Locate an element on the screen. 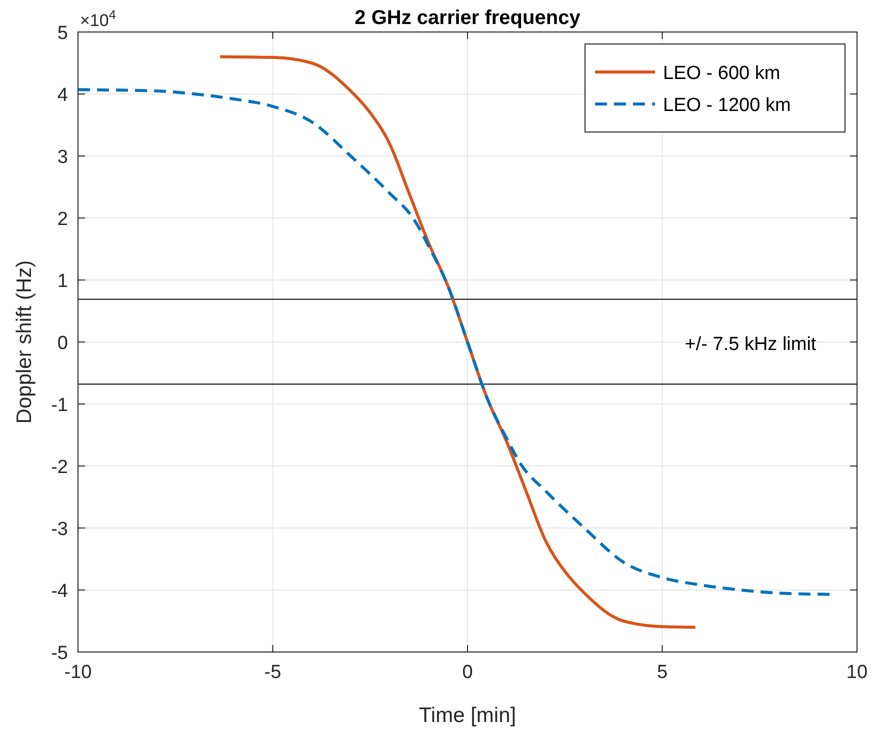 This screenshot has width=878, height=736. x-tick-label: 0 is located at coordinates (467, 672).